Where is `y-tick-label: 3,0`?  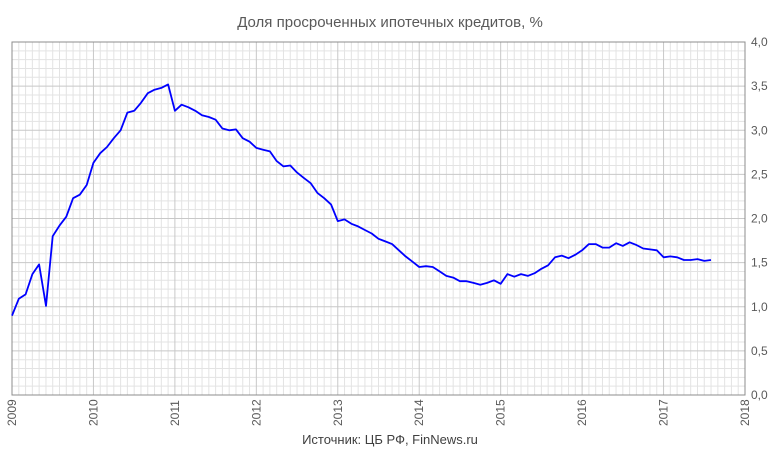 y-tick-label: 3,0 is located at coordinates (759, 130).